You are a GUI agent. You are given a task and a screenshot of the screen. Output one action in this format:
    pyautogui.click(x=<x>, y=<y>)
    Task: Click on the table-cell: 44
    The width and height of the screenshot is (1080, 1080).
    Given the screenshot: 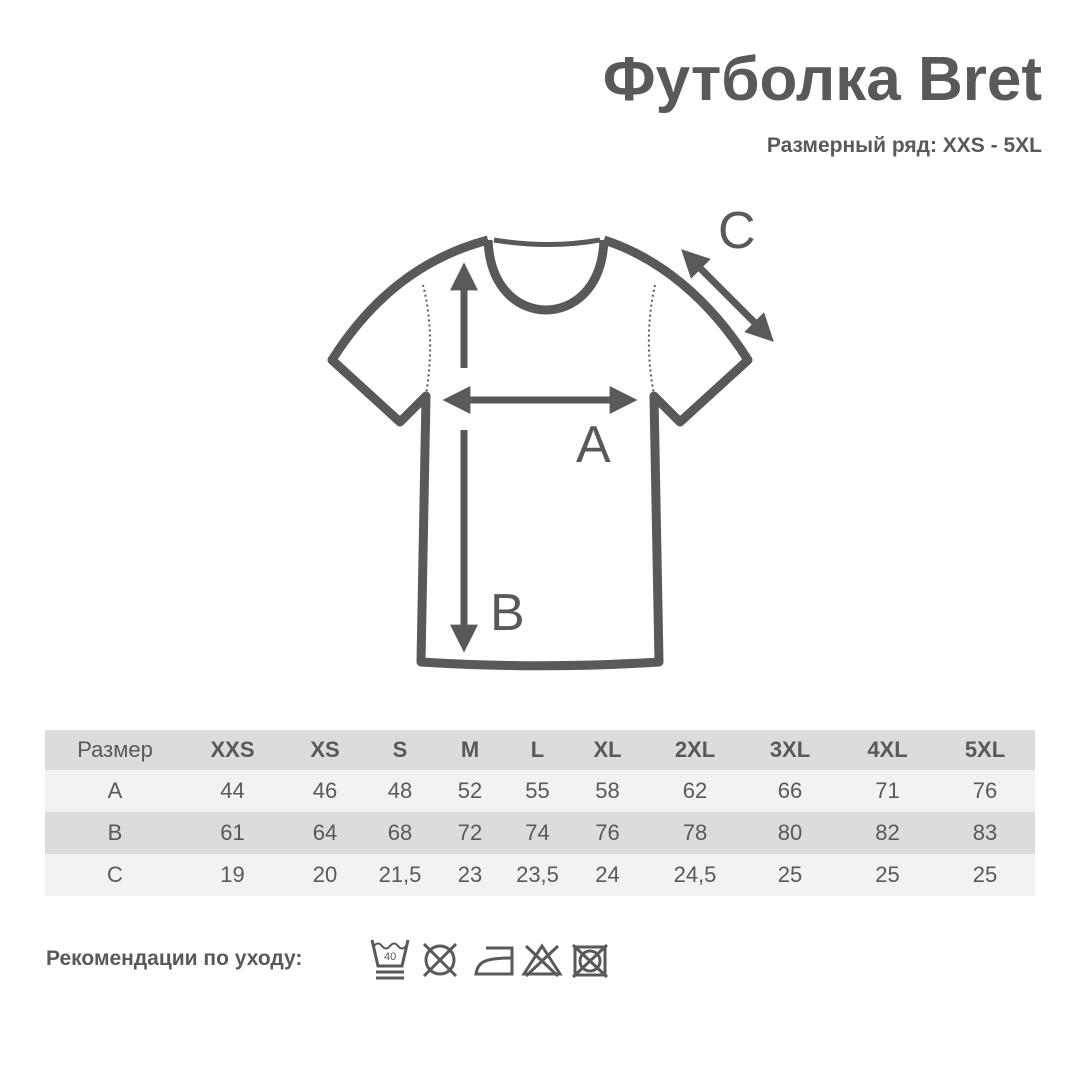 What is the action you would take?
    pyautogui.click(x=232, y=790)
    